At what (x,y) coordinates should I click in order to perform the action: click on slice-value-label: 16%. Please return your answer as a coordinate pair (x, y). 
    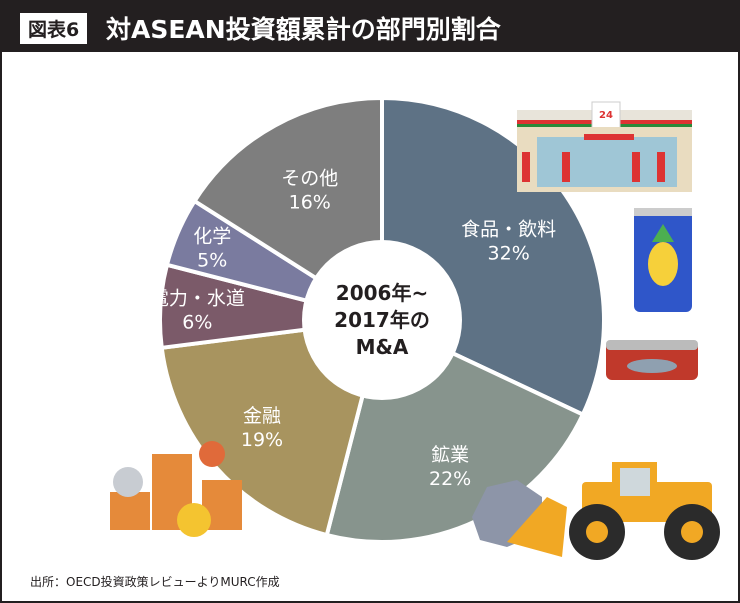
    Looking at the image, I should click on (310, 203).